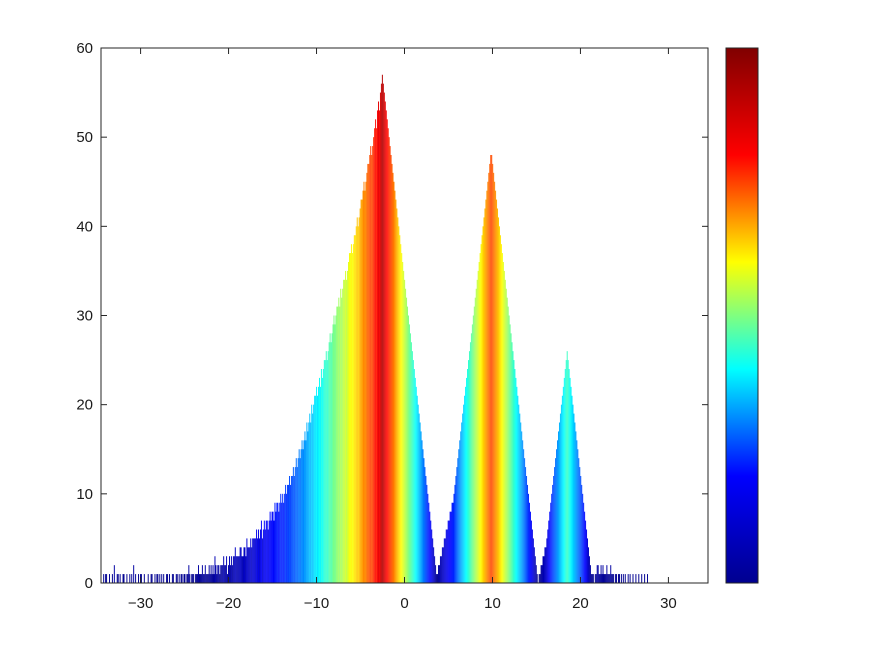 Image resolution: width=875 pixels, height=656 pixels. What do you see at coordinates (84, 48) in the screenshot?
I see `y-tick-label: 60` at bounding box center [84, 48].